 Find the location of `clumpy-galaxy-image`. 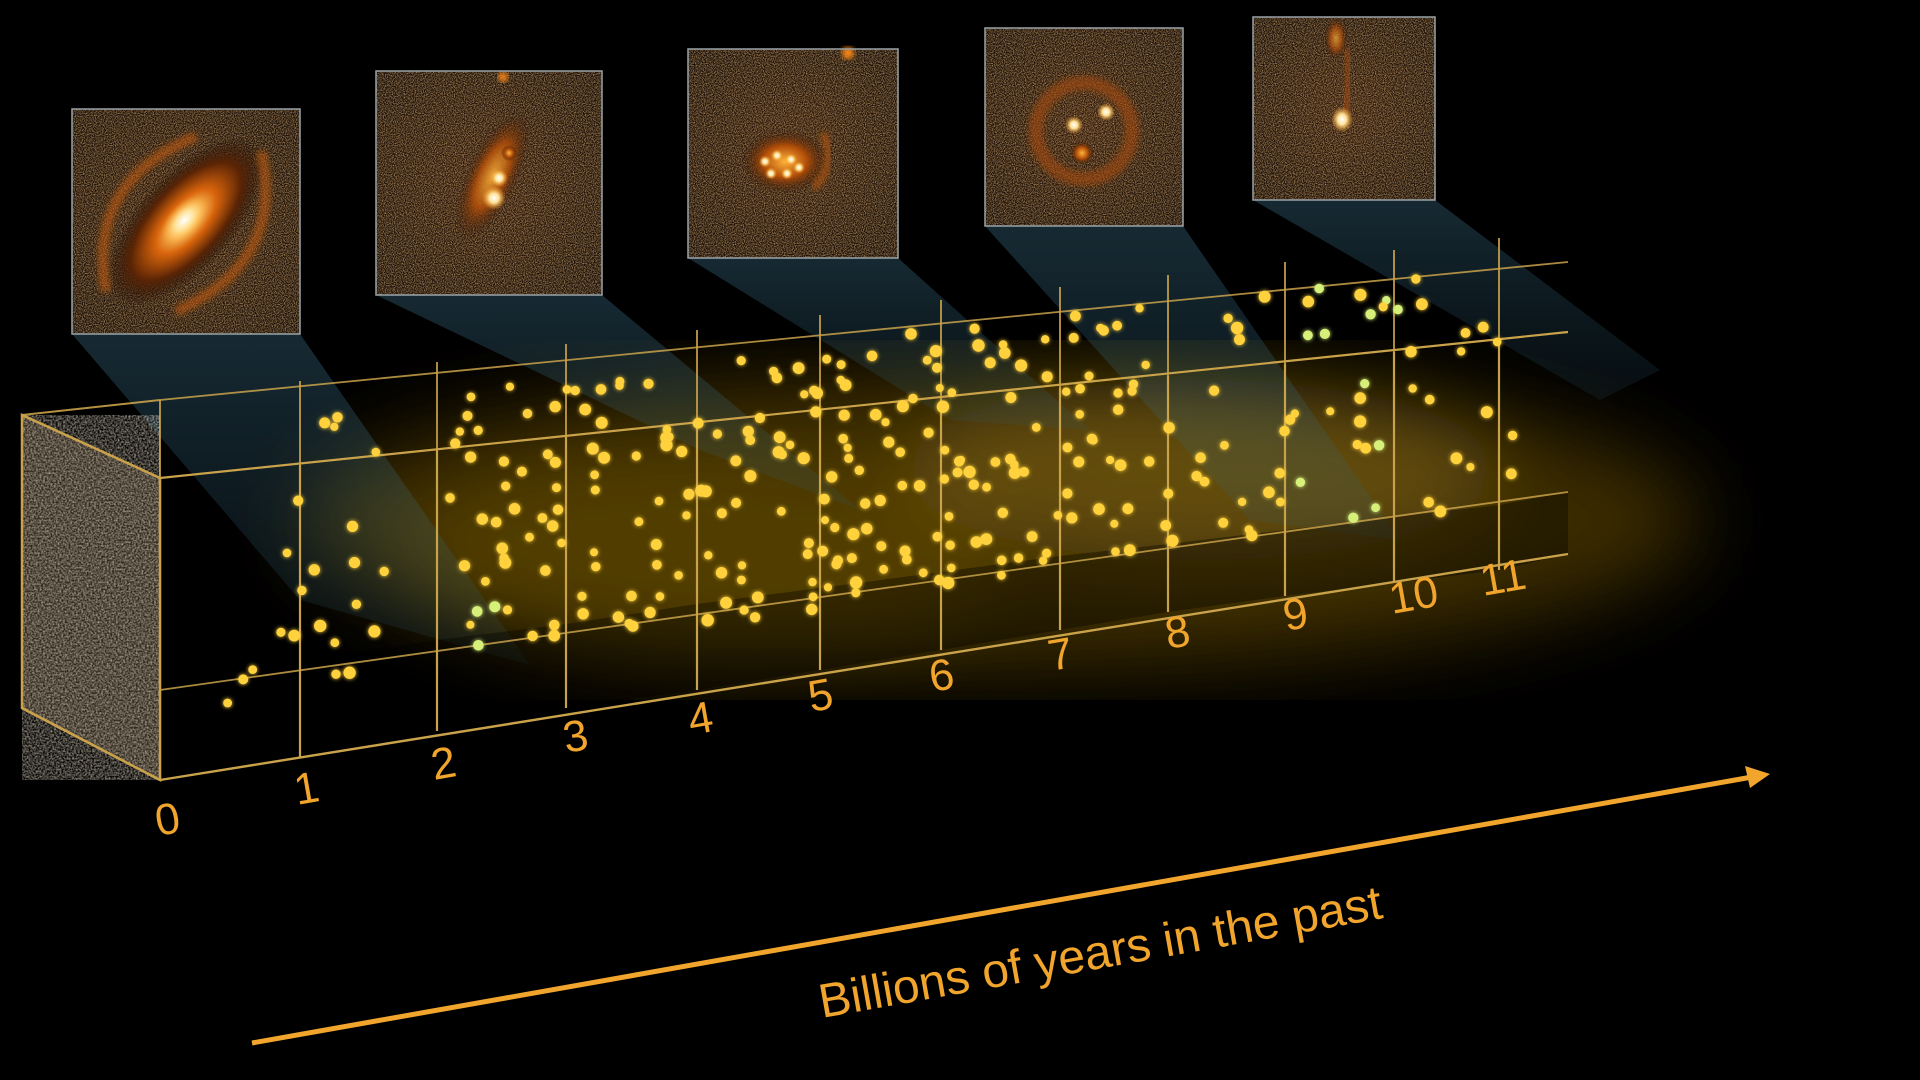

clumpy-galaxy-image is located at coordinates (797, 120).